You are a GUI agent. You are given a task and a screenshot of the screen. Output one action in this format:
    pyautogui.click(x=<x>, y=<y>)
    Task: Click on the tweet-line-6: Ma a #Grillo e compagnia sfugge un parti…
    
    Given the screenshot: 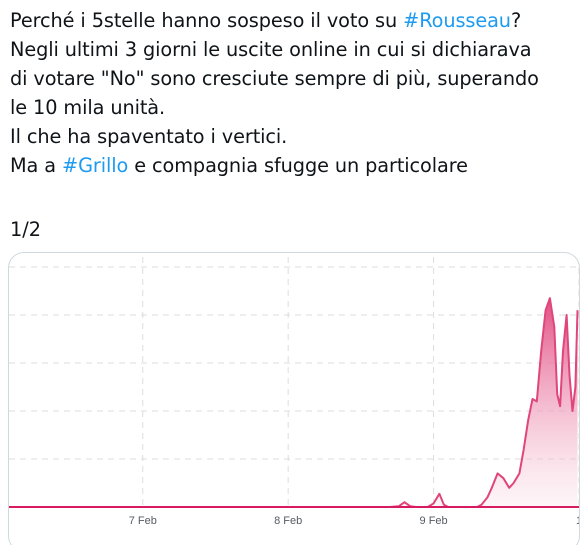 What is the action you would take?
    pyautogui.click(x=295, y=165)
    